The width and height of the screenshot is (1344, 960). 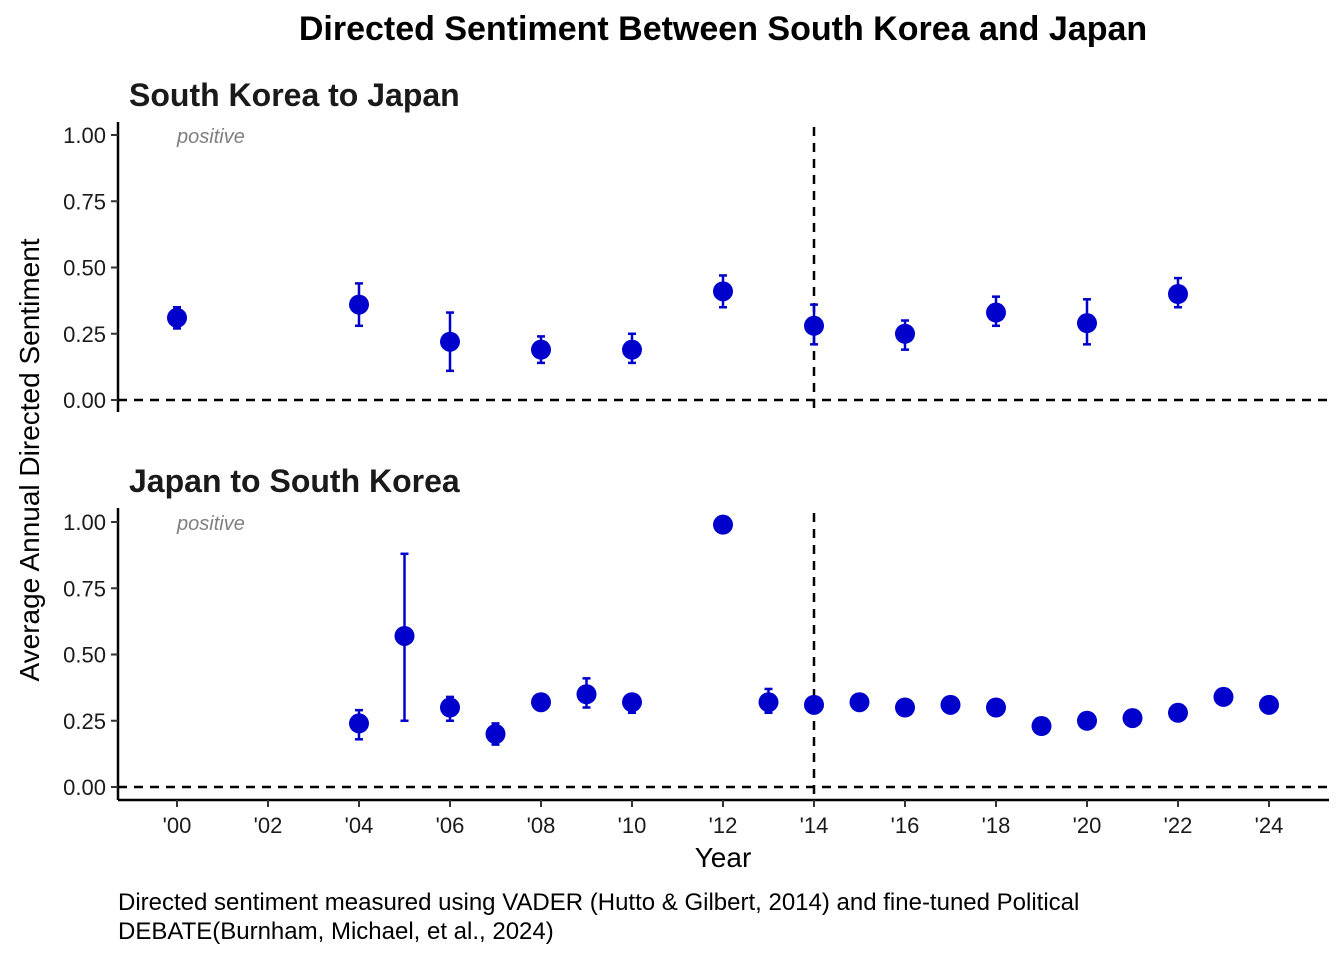 I want to click on x-axis-title: Year, so click(x=723, y=857).